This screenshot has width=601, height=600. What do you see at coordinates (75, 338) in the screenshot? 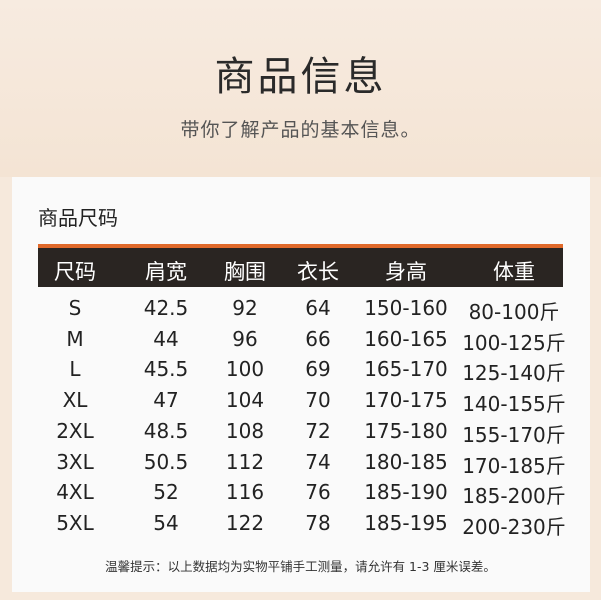
I see `table-cell: M` at bounding box center [75, 338].